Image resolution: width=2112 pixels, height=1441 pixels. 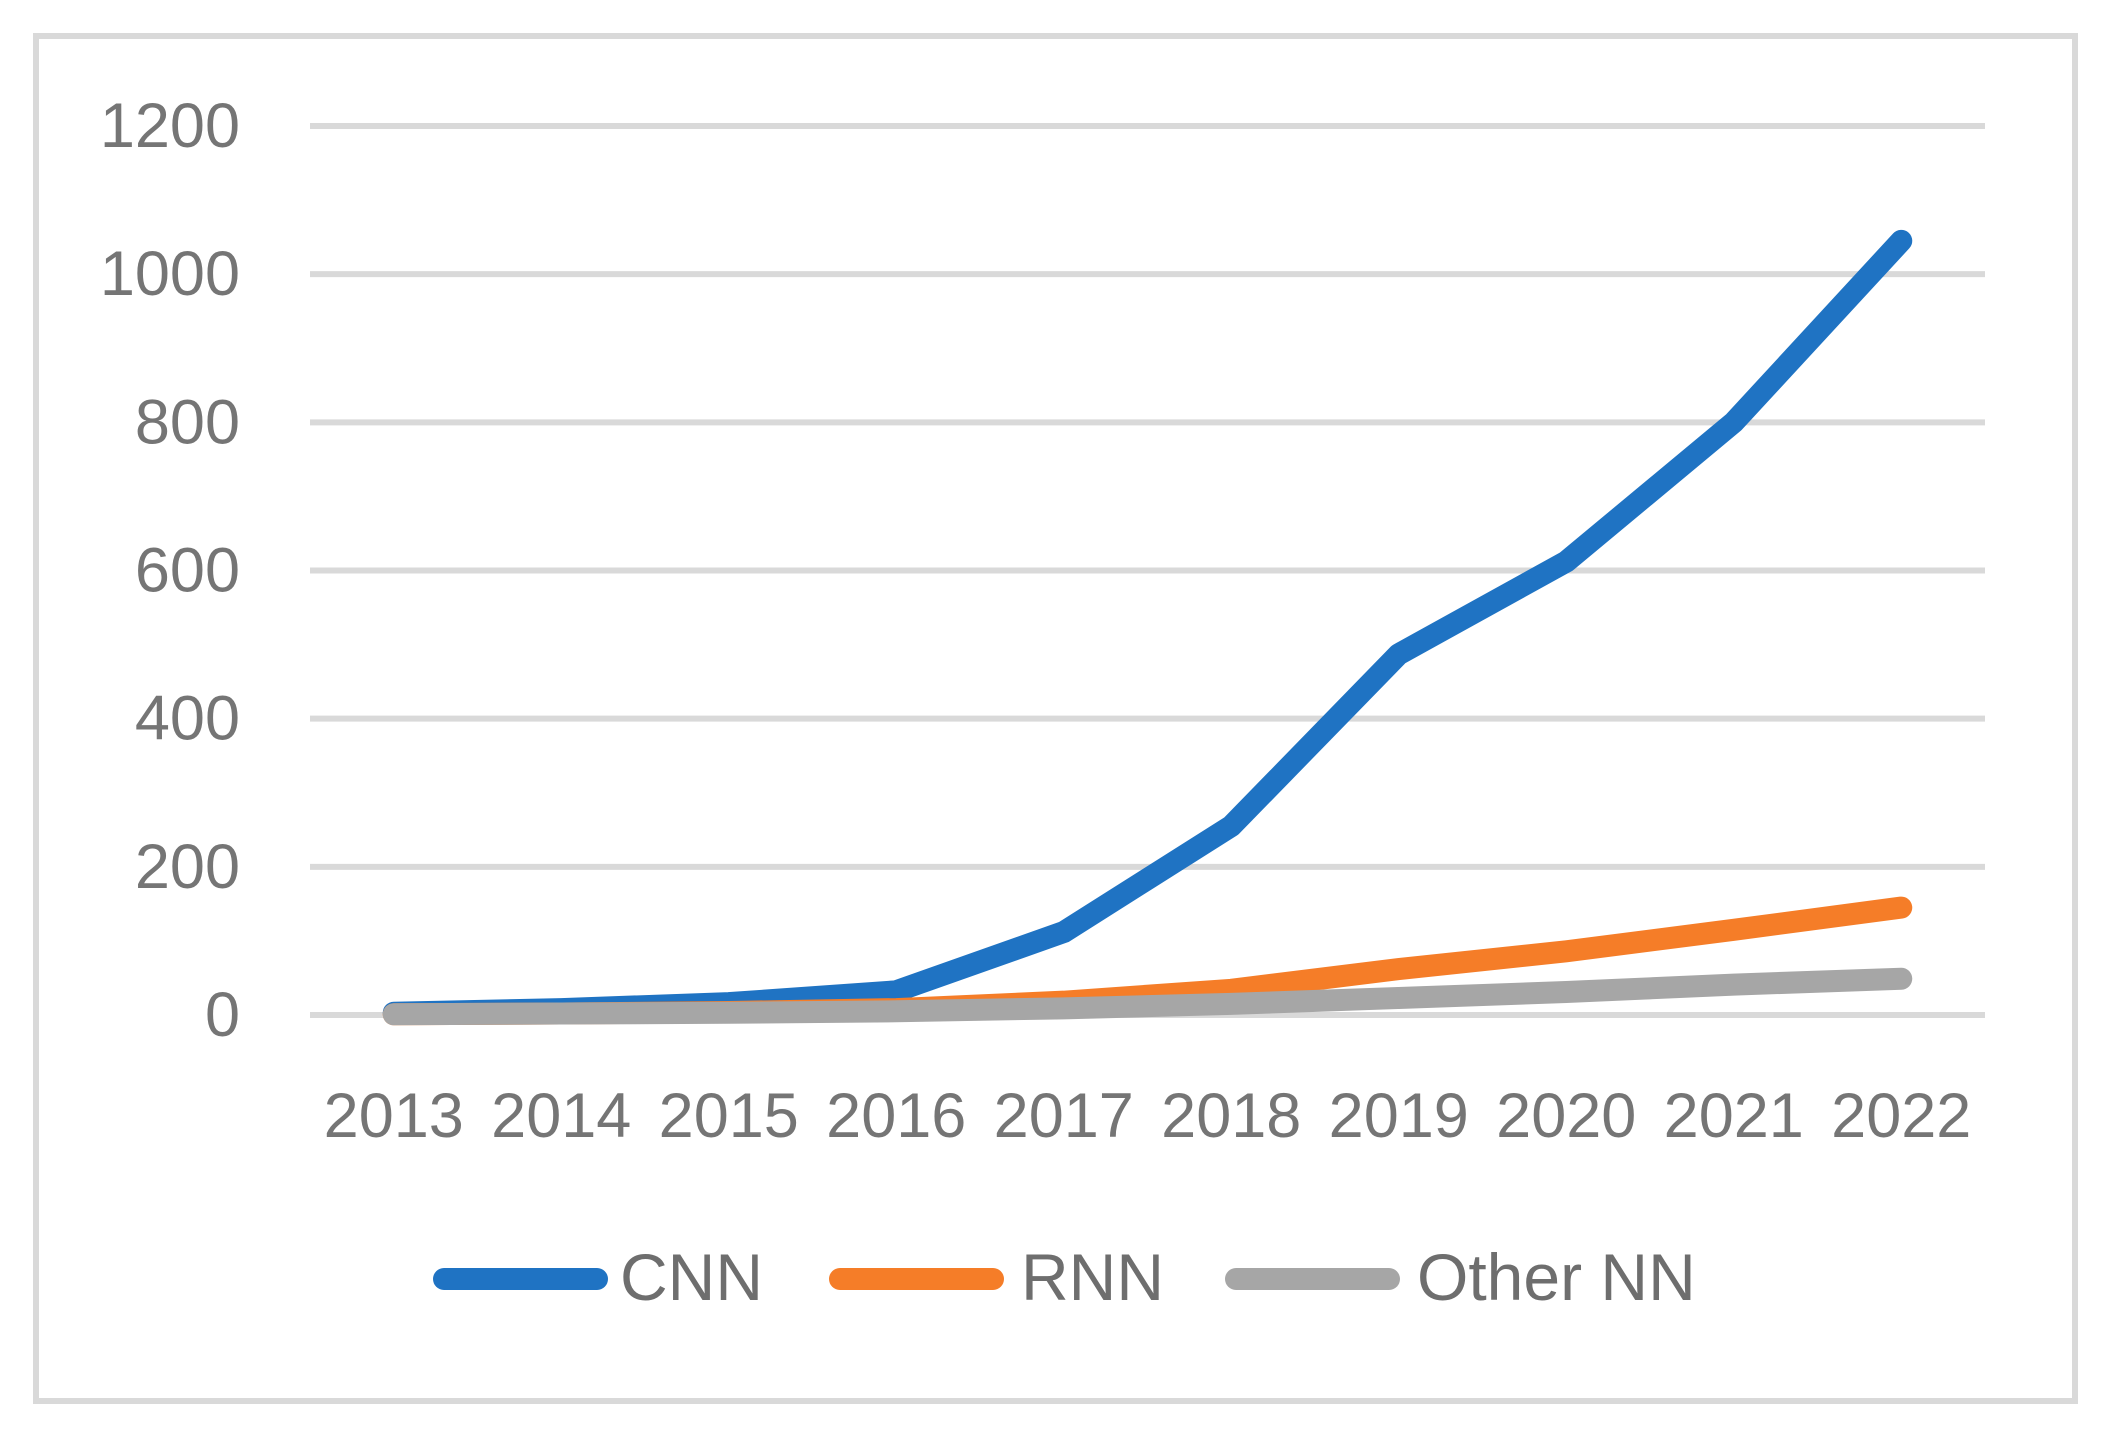 What do you see at coordinates (222, 1015) in the screenshot?
I see `y-tick-label-0: 0` at bounding box center [222, 1015].